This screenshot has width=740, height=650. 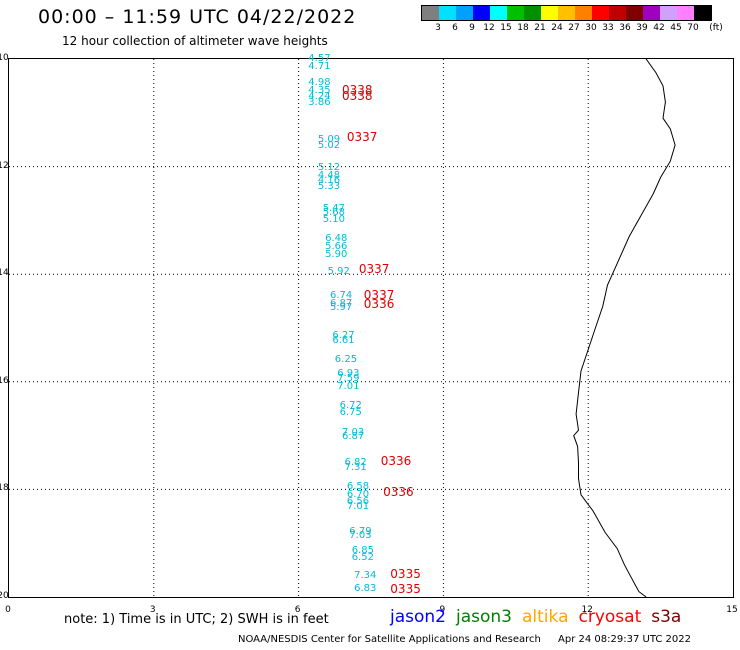 What do you see at coordinates (348, 387) in the screenshot?
I see `wave-height-value: 7.01` at bounding box center [348, 387].